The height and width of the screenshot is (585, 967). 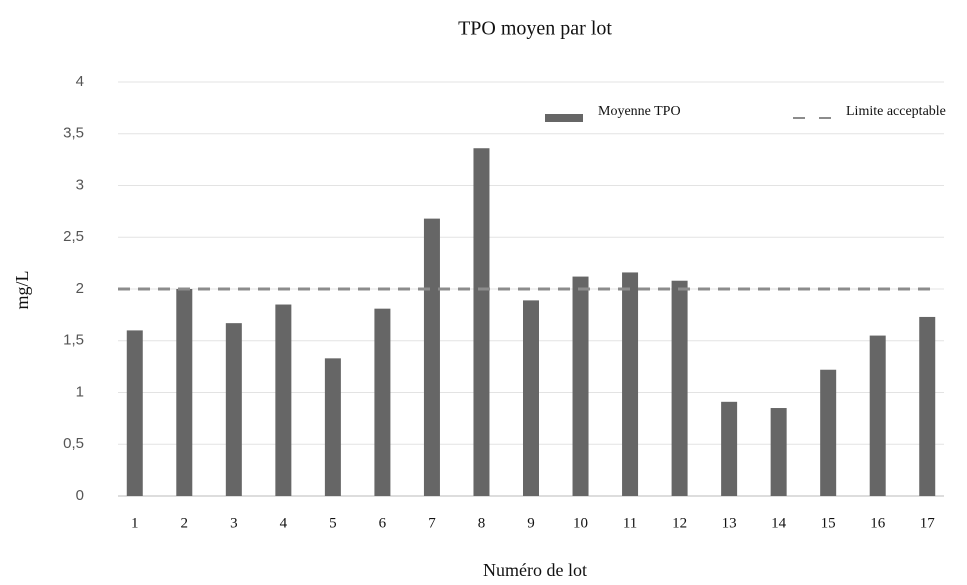 I want to click on x-tick-label: 9, so click(x=531, y=523).